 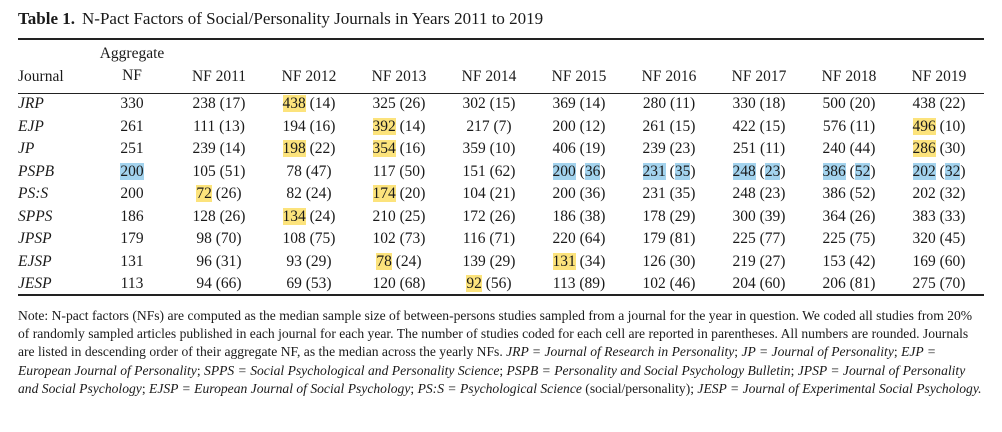 What do you see at coordinates (384, 284) in the screenshot?
I see `nf-value: 120` at bounding box center [384, 284].